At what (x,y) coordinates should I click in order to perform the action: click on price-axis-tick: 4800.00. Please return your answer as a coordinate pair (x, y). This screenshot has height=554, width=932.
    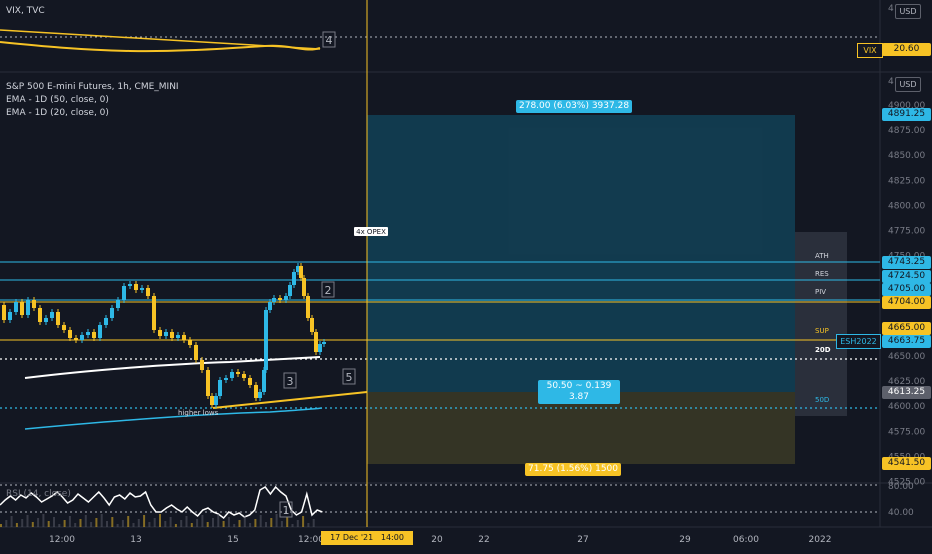
    Looking at the image, I should click on (906, 206).